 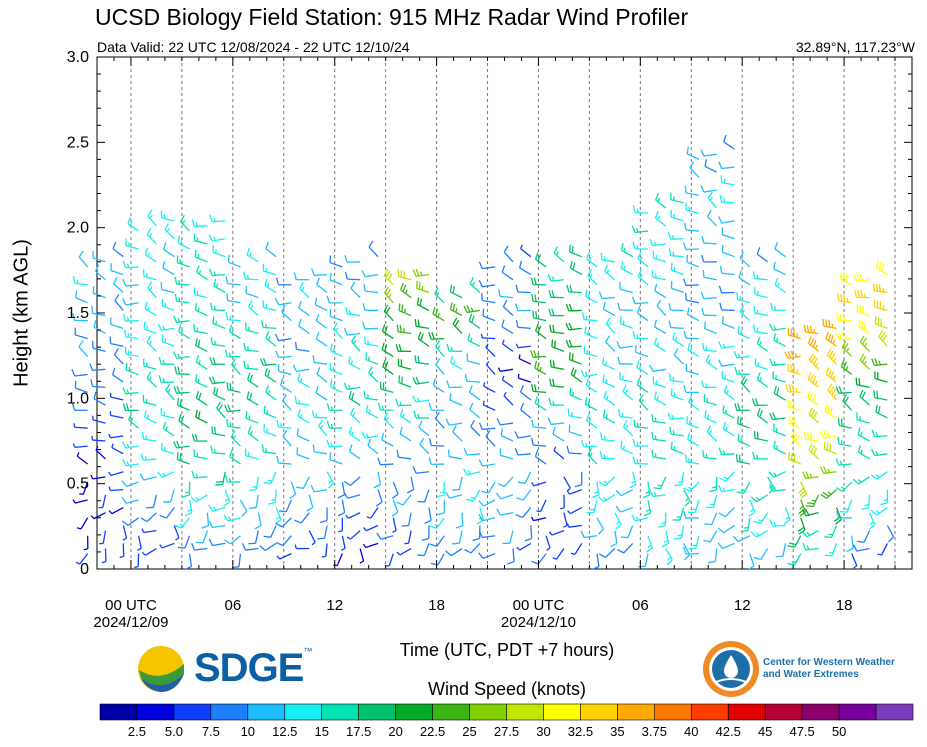 I want to click on colorbar-label: 32.5, so click(x=580, y=731).